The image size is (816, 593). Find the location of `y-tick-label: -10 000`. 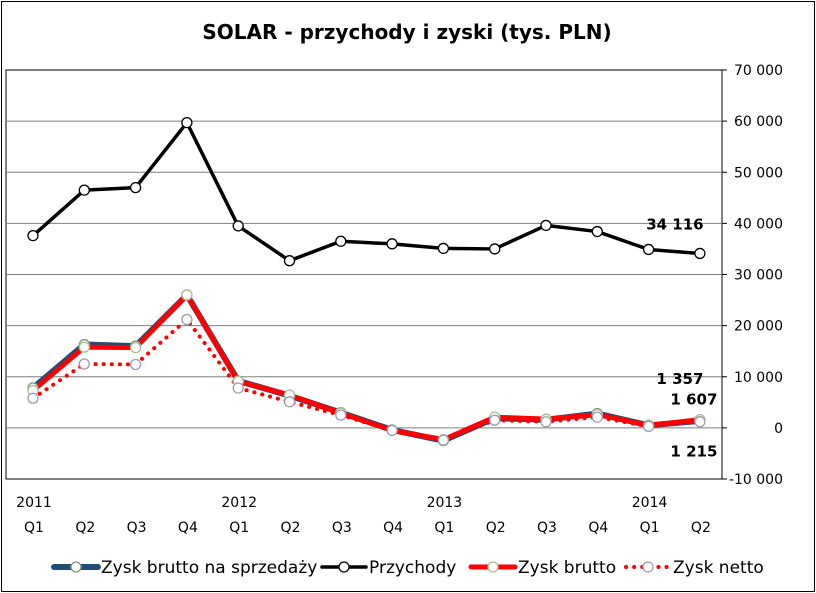

y-tick-label: -10 000 is located at coordinates (756, 480).